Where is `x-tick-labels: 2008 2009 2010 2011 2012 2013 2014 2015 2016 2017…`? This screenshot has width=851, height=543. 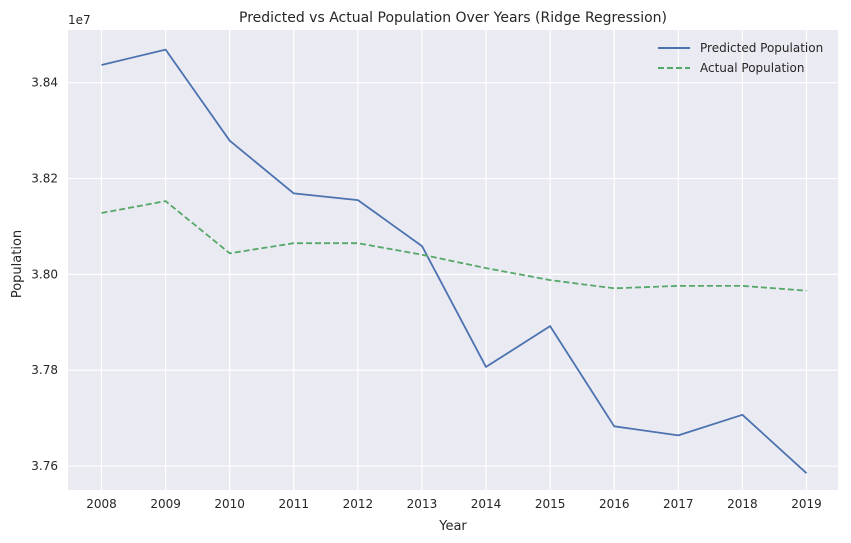
x-tick-labels: 2008 2009 2010 2011 2012 2013 2014 2015 2016 2017… is located at coordinates (454, 504).